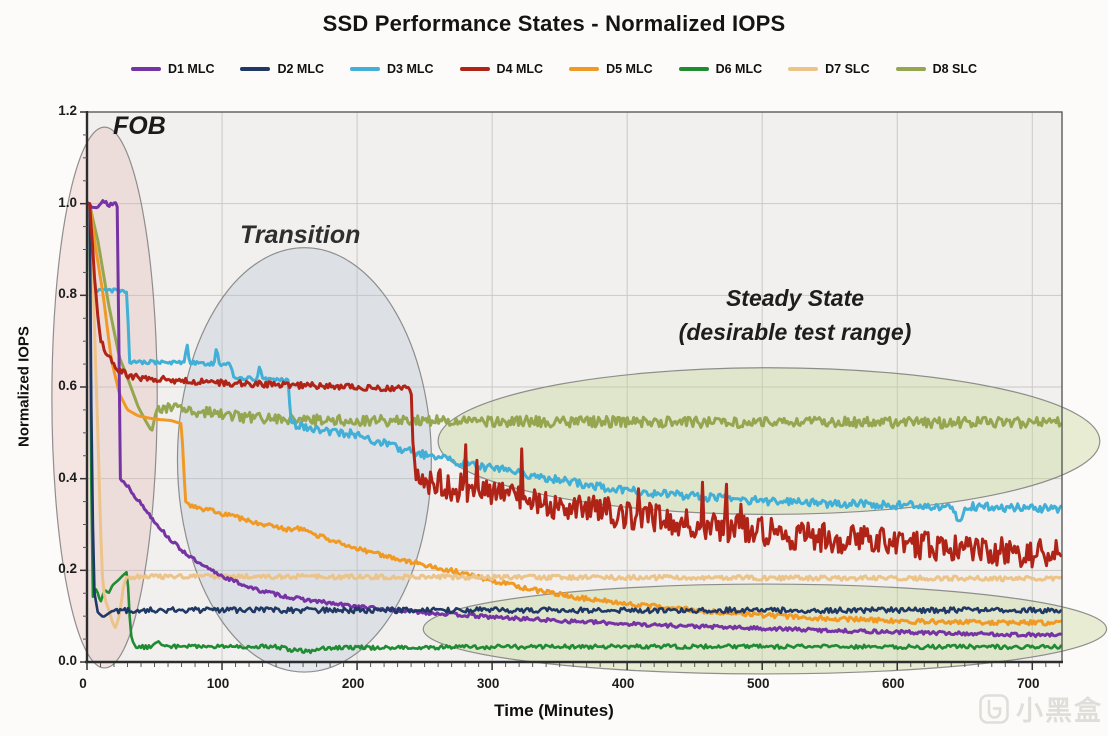  Describe the element at coordinates (554, 23) in the screenshot. I see `chart-title: SSD Performance States - Normalized IOPS` at that location.